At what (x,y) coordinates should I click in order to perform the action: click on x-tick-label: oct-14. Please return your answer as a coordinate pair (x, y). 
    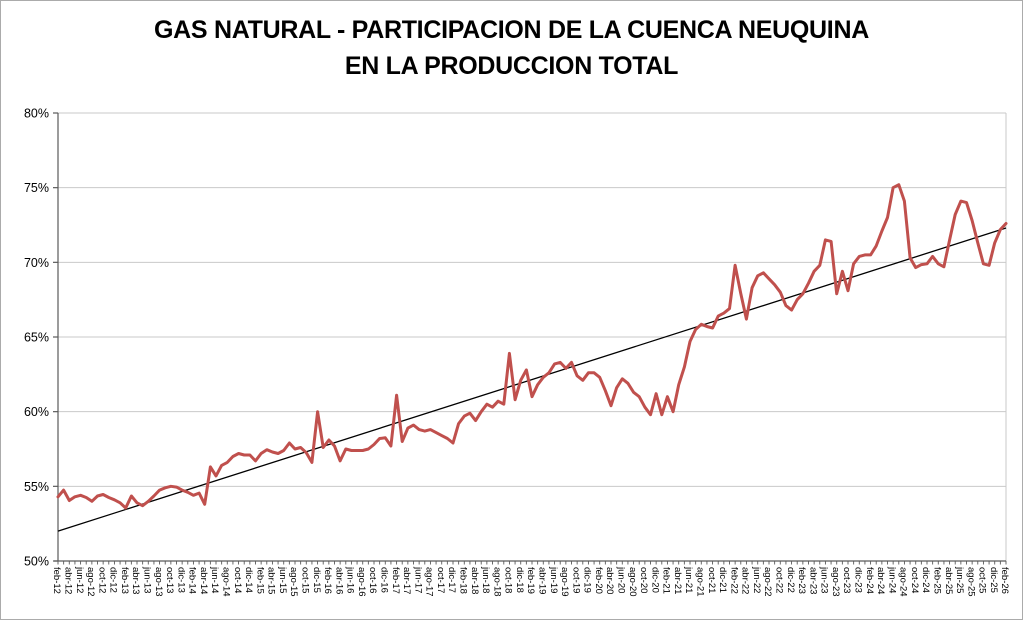
    Looking at the image, I should click on (237, 580).